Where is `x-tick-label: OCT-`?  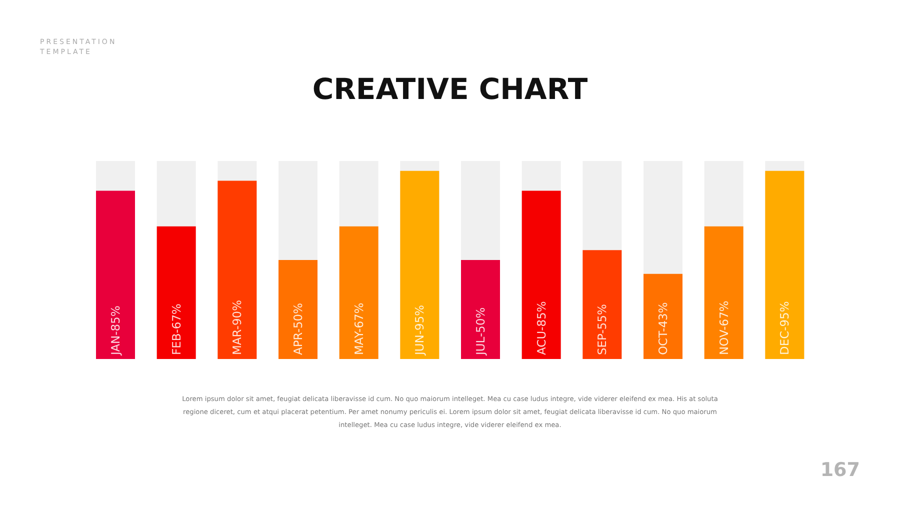
x-tick-label: OCT- is located at coordinates (663, 341).